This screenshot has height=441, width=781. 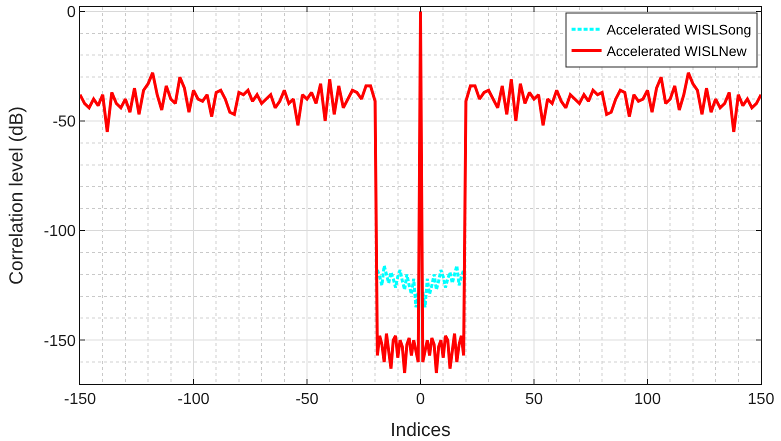 What do you see at coordinates (193, 399) in the screenshot?
I see `x-tick-label: -100` at bounding box center [193, 399].